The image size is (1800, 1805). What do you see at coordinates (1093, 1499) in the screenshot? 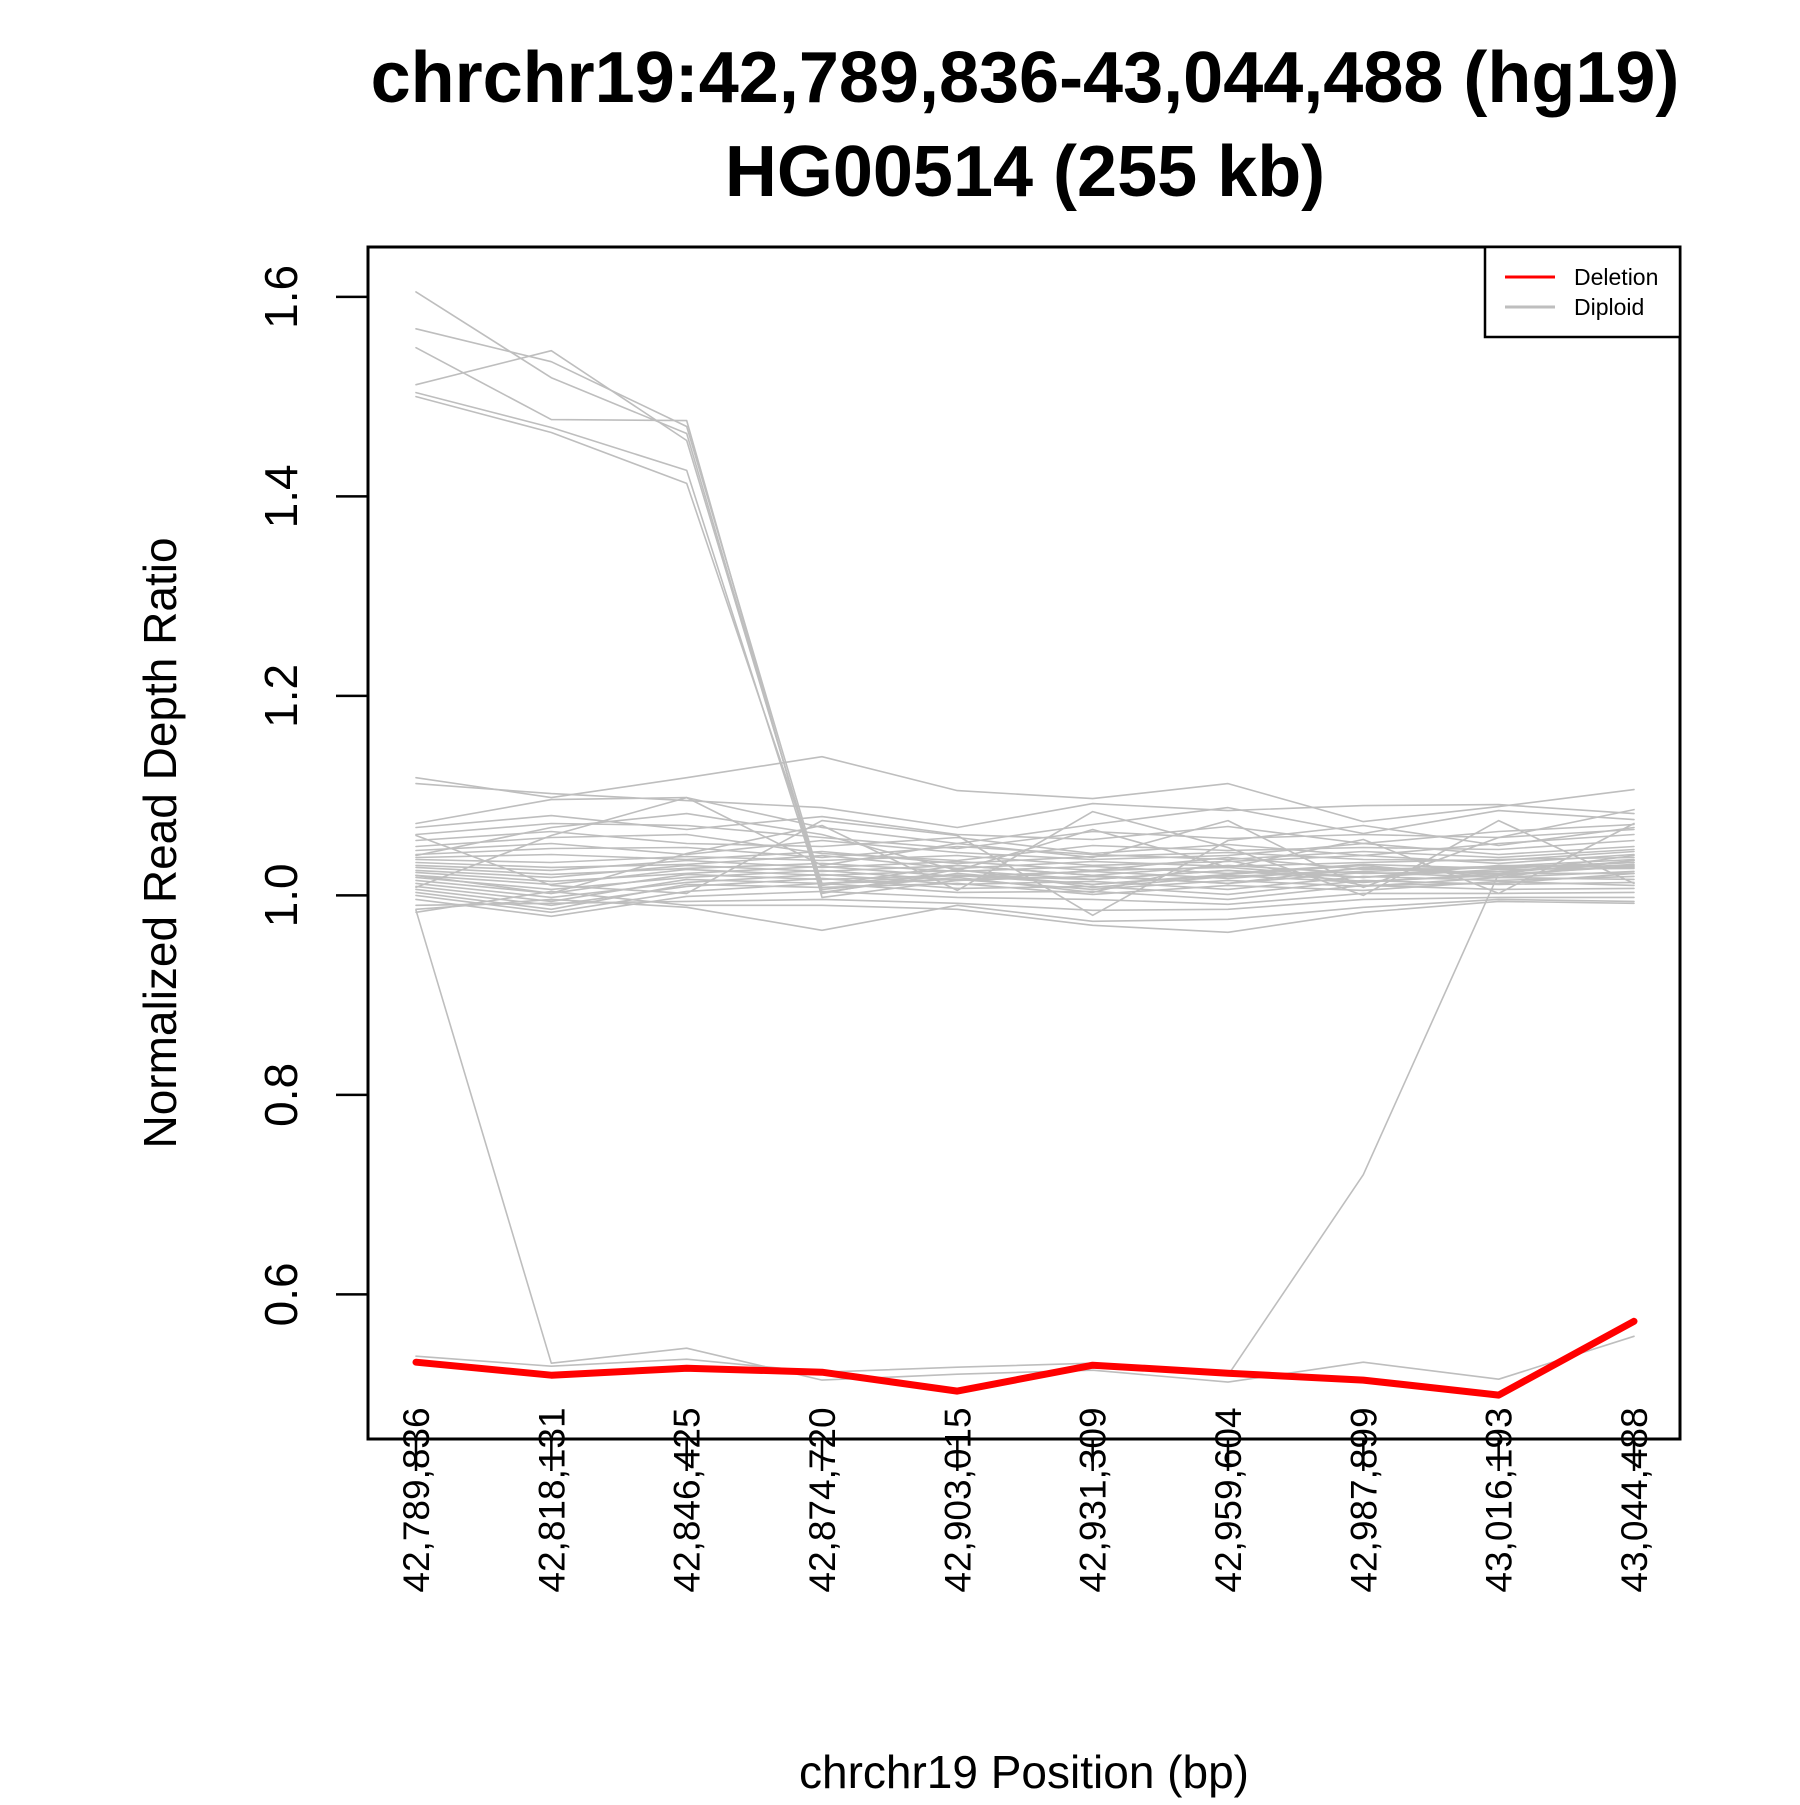
I see `x-tick-label-5: 42,931,309` at bounding box center [1093, 1499].